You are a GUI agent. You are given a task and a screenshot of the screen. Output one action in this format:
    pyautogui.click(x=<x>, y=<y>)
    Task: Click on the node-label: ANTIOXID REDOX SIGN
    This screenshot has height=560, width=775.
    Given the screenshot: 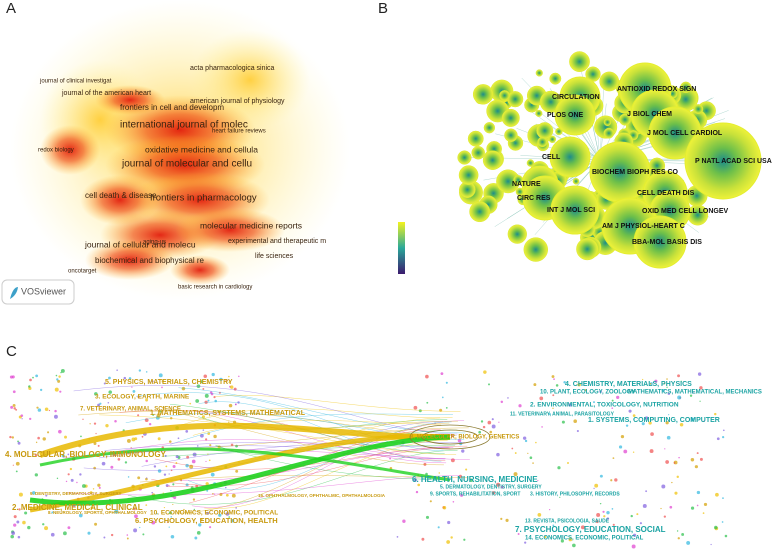 What is the action you would take?
    pyautogui.click(x=656, y=89)
    